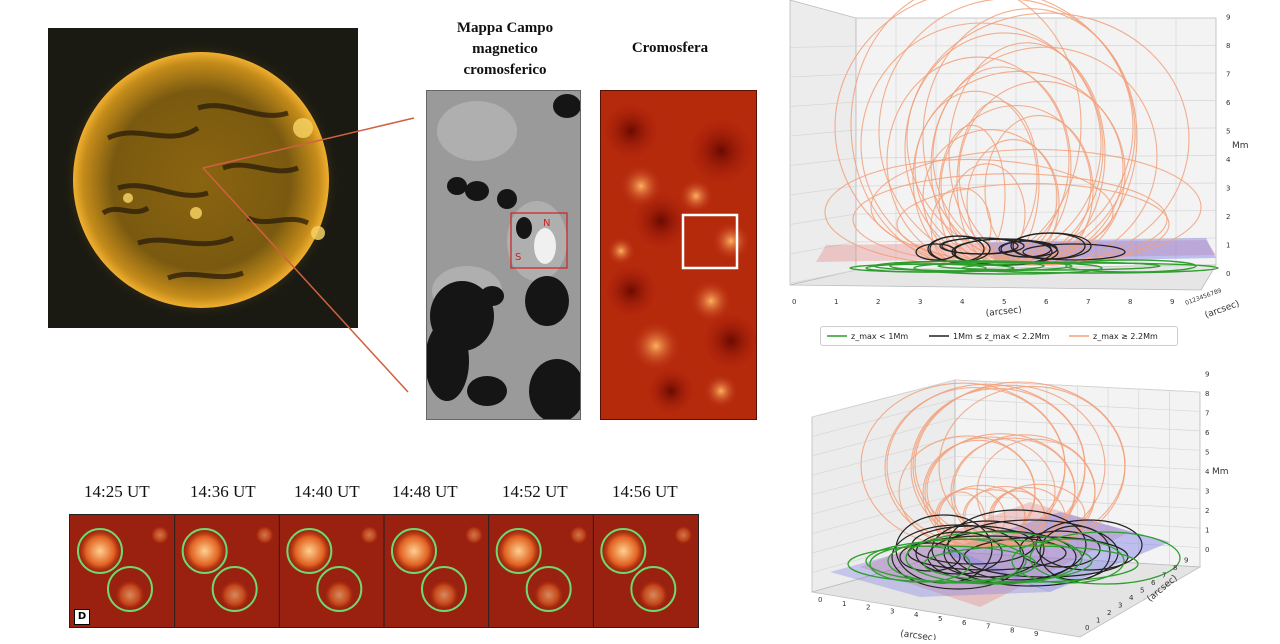 The width and height of the screenshot is (1280, 644). What do you see at coordinates (425, 491) in the screenshot?
I see `time-label-4: 14:48 UT` at bounding box center [425, 491].